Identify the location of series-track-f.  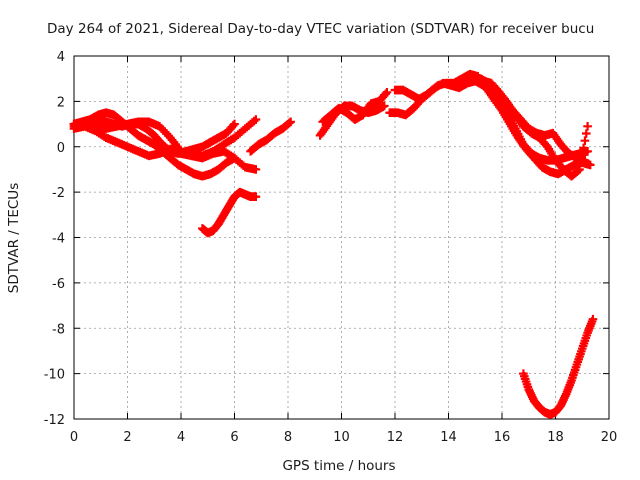
(270, 136).